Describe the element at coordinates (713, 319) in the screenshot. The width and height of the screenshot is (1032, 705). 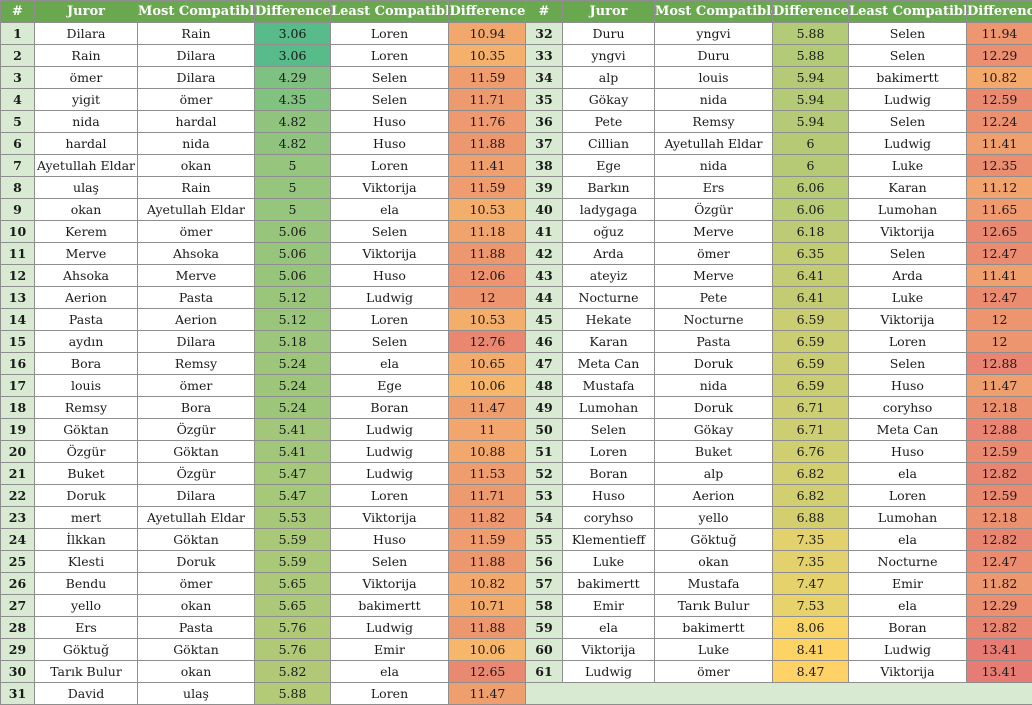
I see `most-compatible-cell: Nocturne` at that location.